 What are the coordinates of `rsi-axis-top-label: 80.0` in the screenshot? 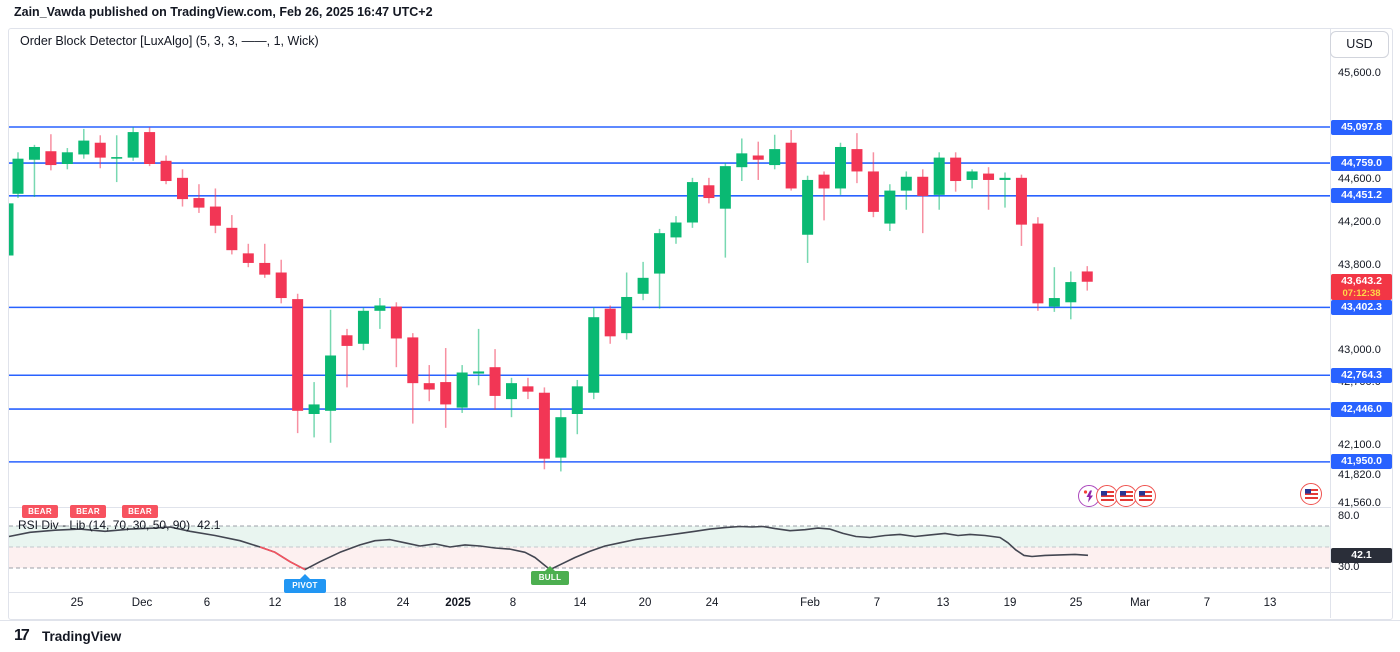 It's located at (1349, 516).